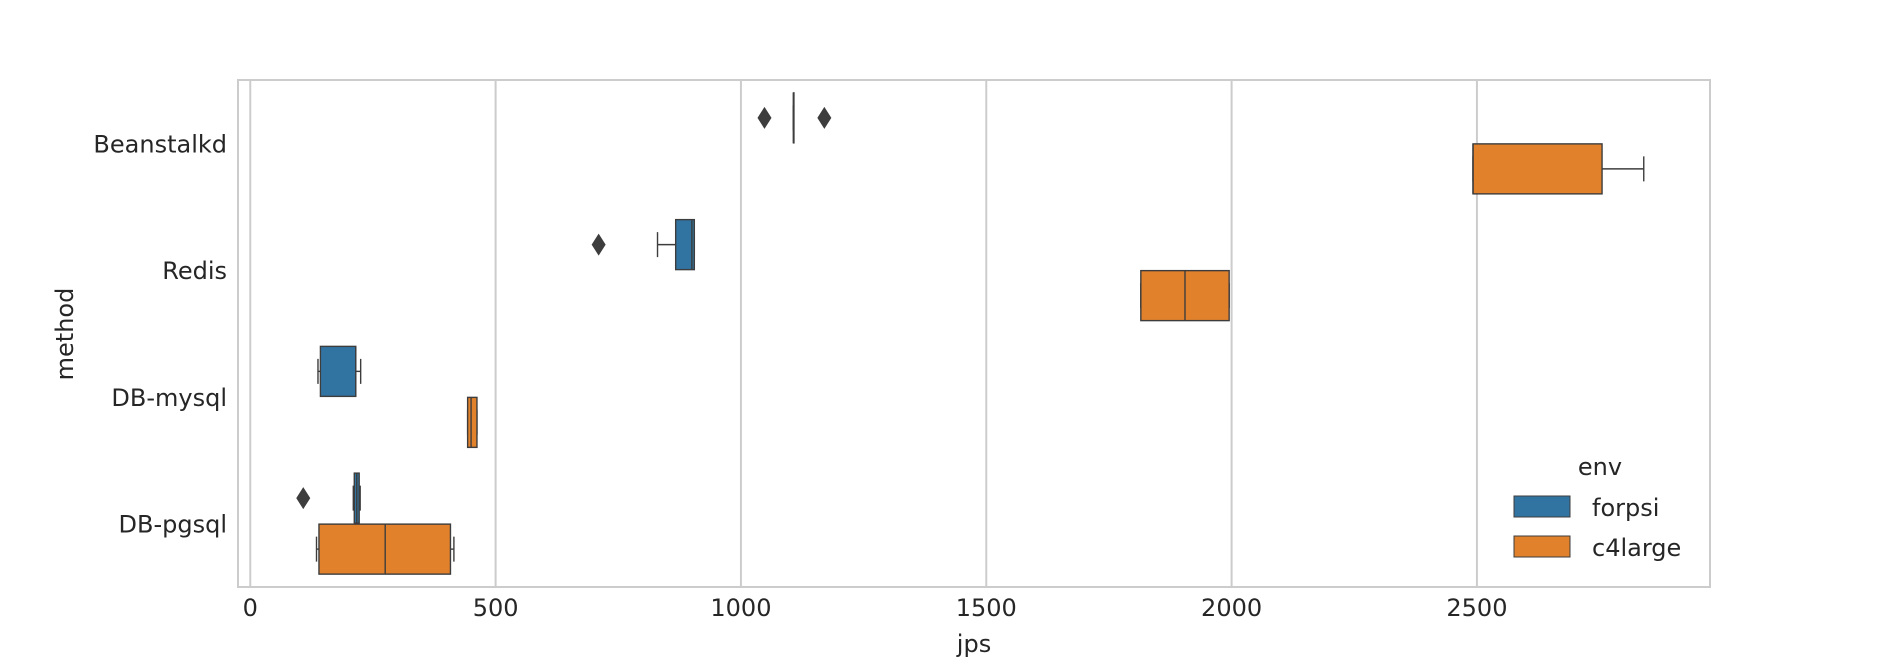 The image size is (1896, 662). What do you see at coordinates (973, 644) in the screenshot?
I see `x-axis-label: jps` at bounding box center [973, 644].